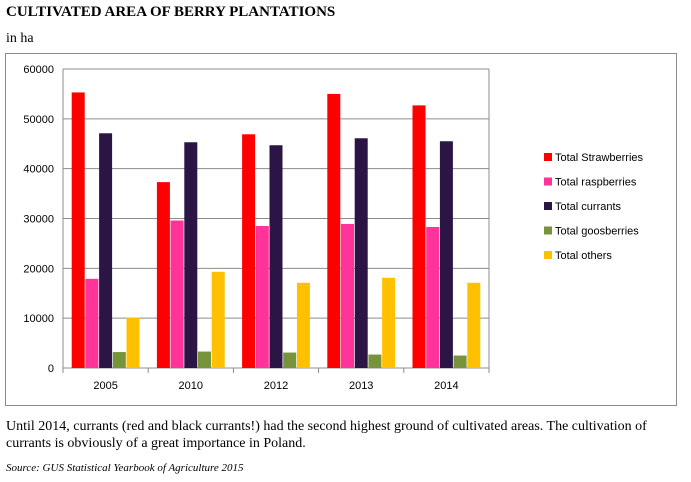  Describe the element at coordinates (105, 386) in the screenshot. I see `x-tick-label: 2005` at that location.